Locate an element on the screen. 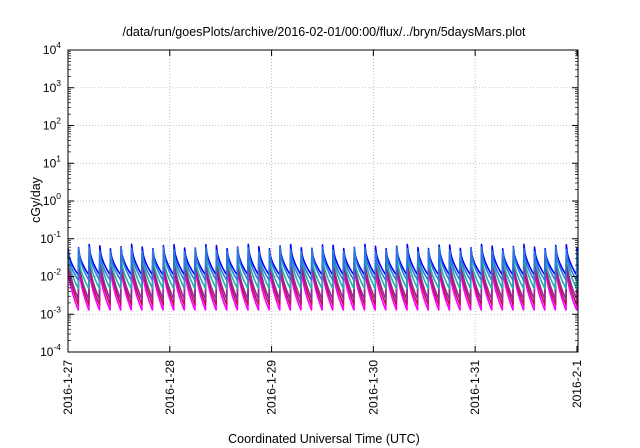 The width and height of the screenshot is (640, 448). y-tick-label: 10⁰ is located at coordinates (52, 199).